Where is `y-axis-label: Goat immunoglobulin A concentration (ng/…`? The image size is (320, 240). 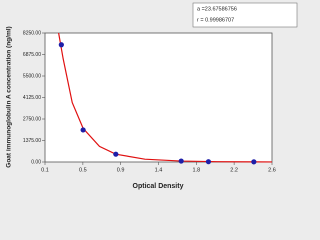
y-axis-label: Goat immunoglobulin A concentration (ng/… is located at coordinates (9, 96).